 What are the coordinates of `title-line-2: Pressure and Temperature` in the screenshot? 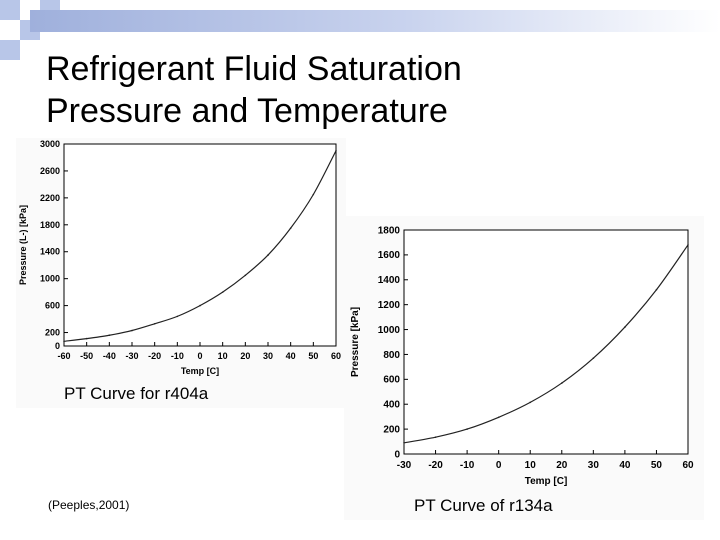 It's located at (247, 111).